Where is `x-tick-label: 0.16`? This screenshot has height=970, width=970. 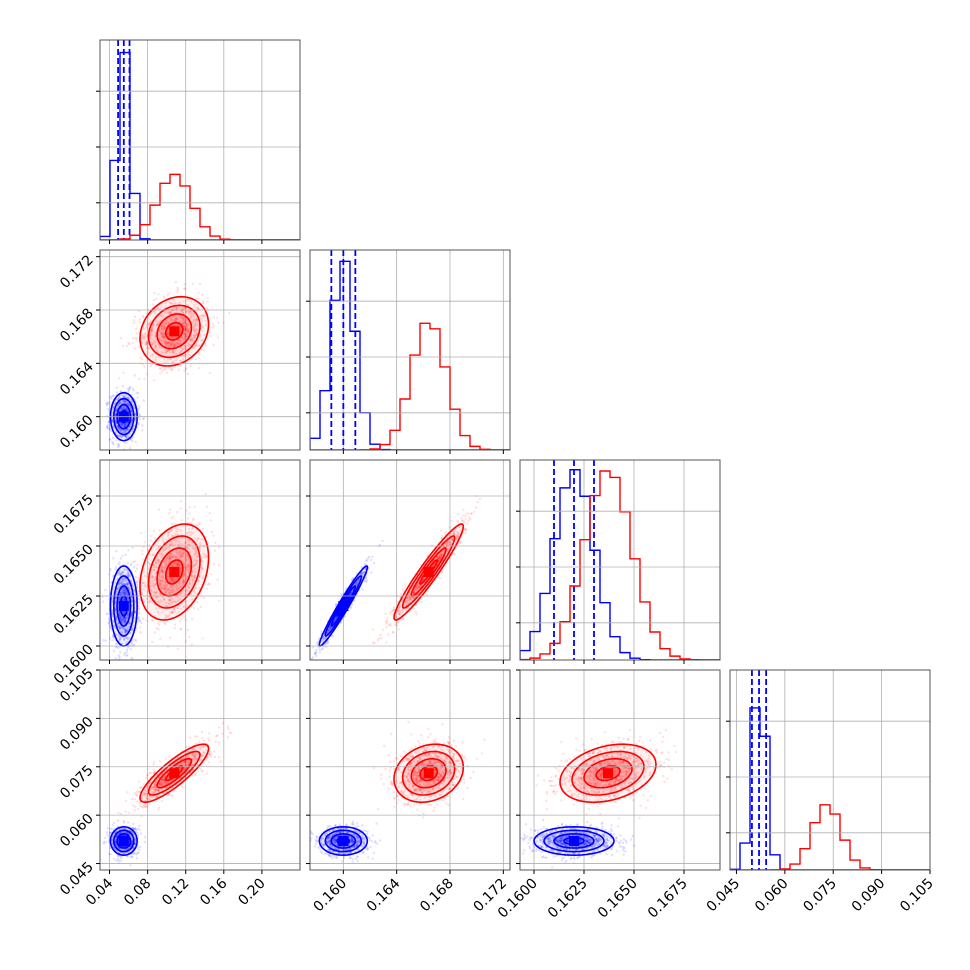
x-tick-label: 0.16 is located at coordinates (213, 891).